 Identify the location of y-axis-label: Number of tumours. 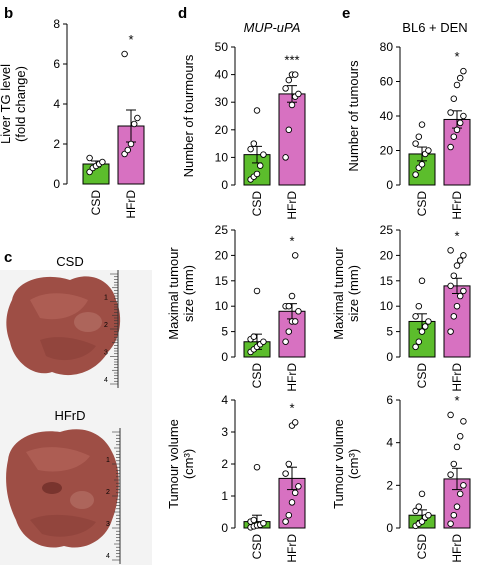
(353, 116).